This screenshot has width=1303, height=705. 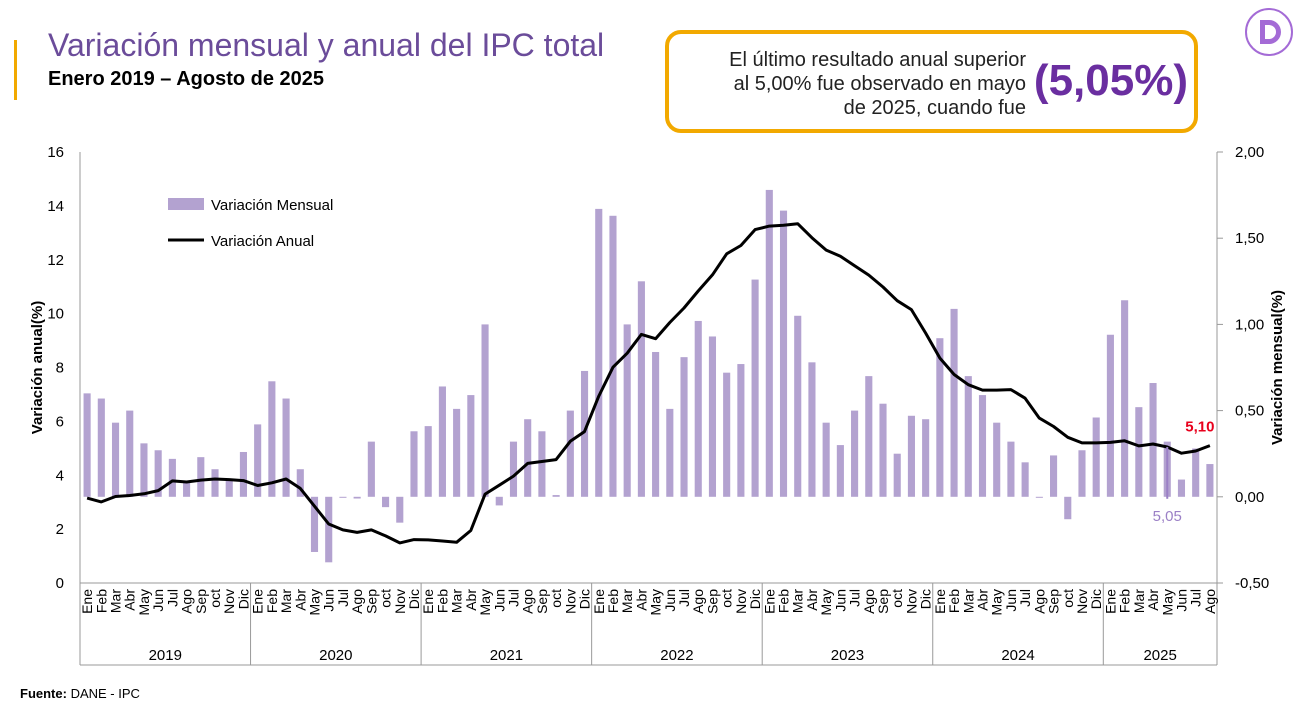 What do you see at coordinates (1125, 601) in the screenshot?
I see `x-month-label: Feb` at bounding box center [1125, 601].